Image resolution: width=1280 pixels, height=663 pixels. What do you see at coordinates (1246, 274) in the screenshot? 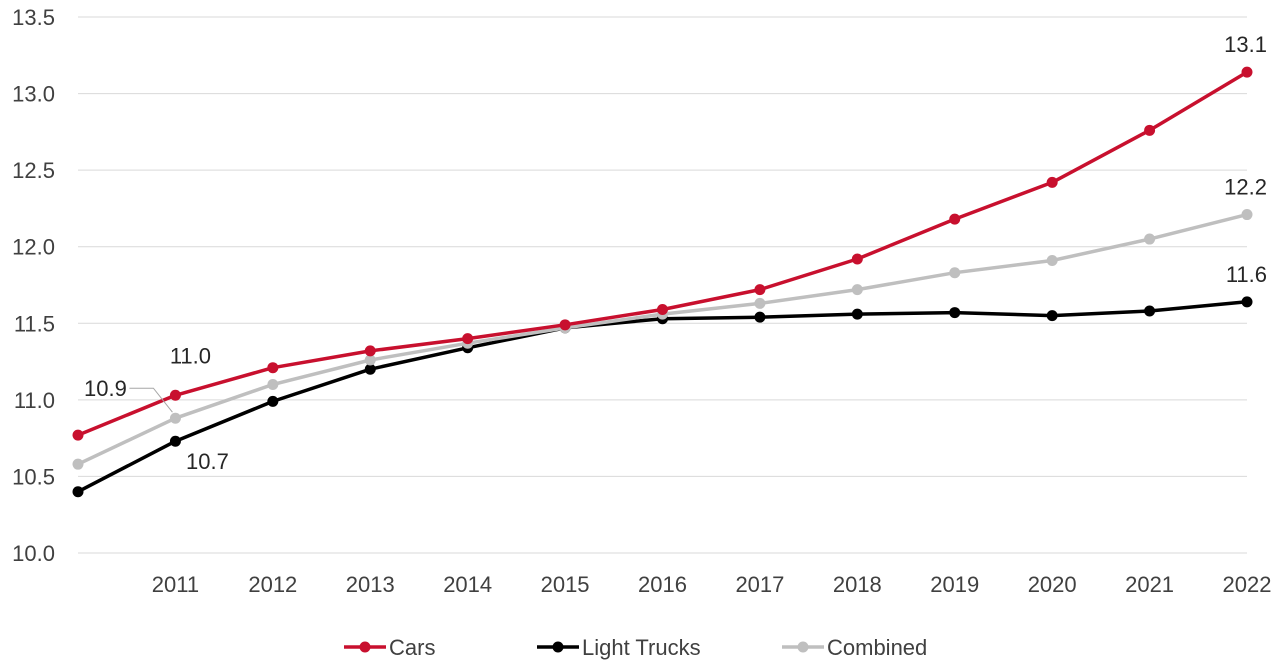
I see `data-label: 11.6` at bounding box center [1246, 274].